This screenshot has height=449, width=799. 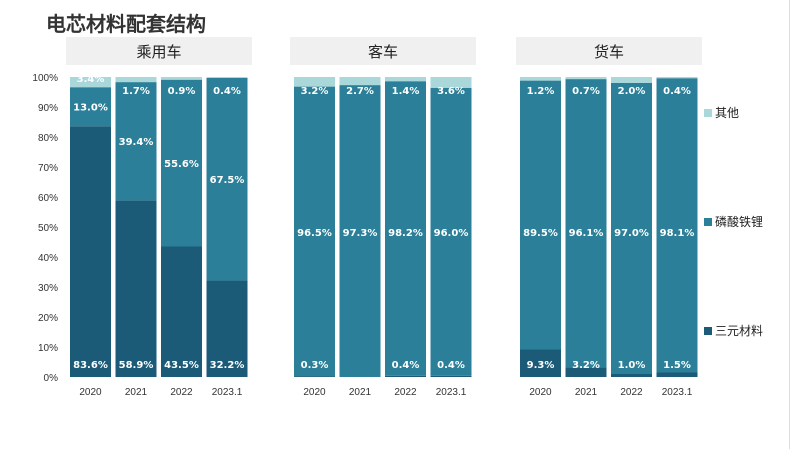 I want to click on y-tick-label: 50%, so click(x=48, y=228).